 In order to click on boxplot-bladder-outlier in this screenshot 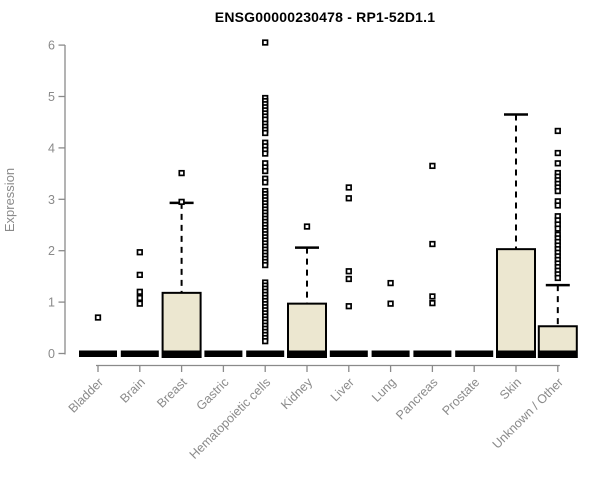, I will do `click(98, 317)`.